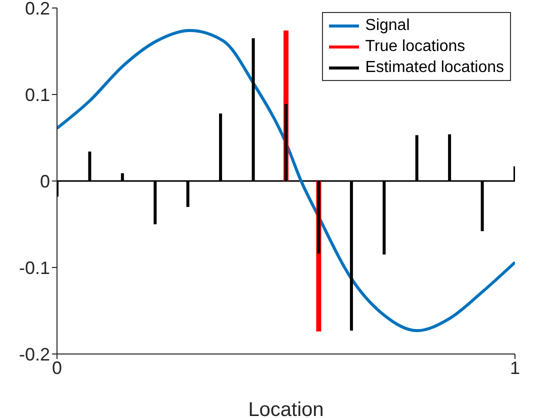 This screenshot has height=418, width=537. Describe the element at coordinates (37, 94) in the screenshot. I see `y-tick-label: 0.1` at that location.